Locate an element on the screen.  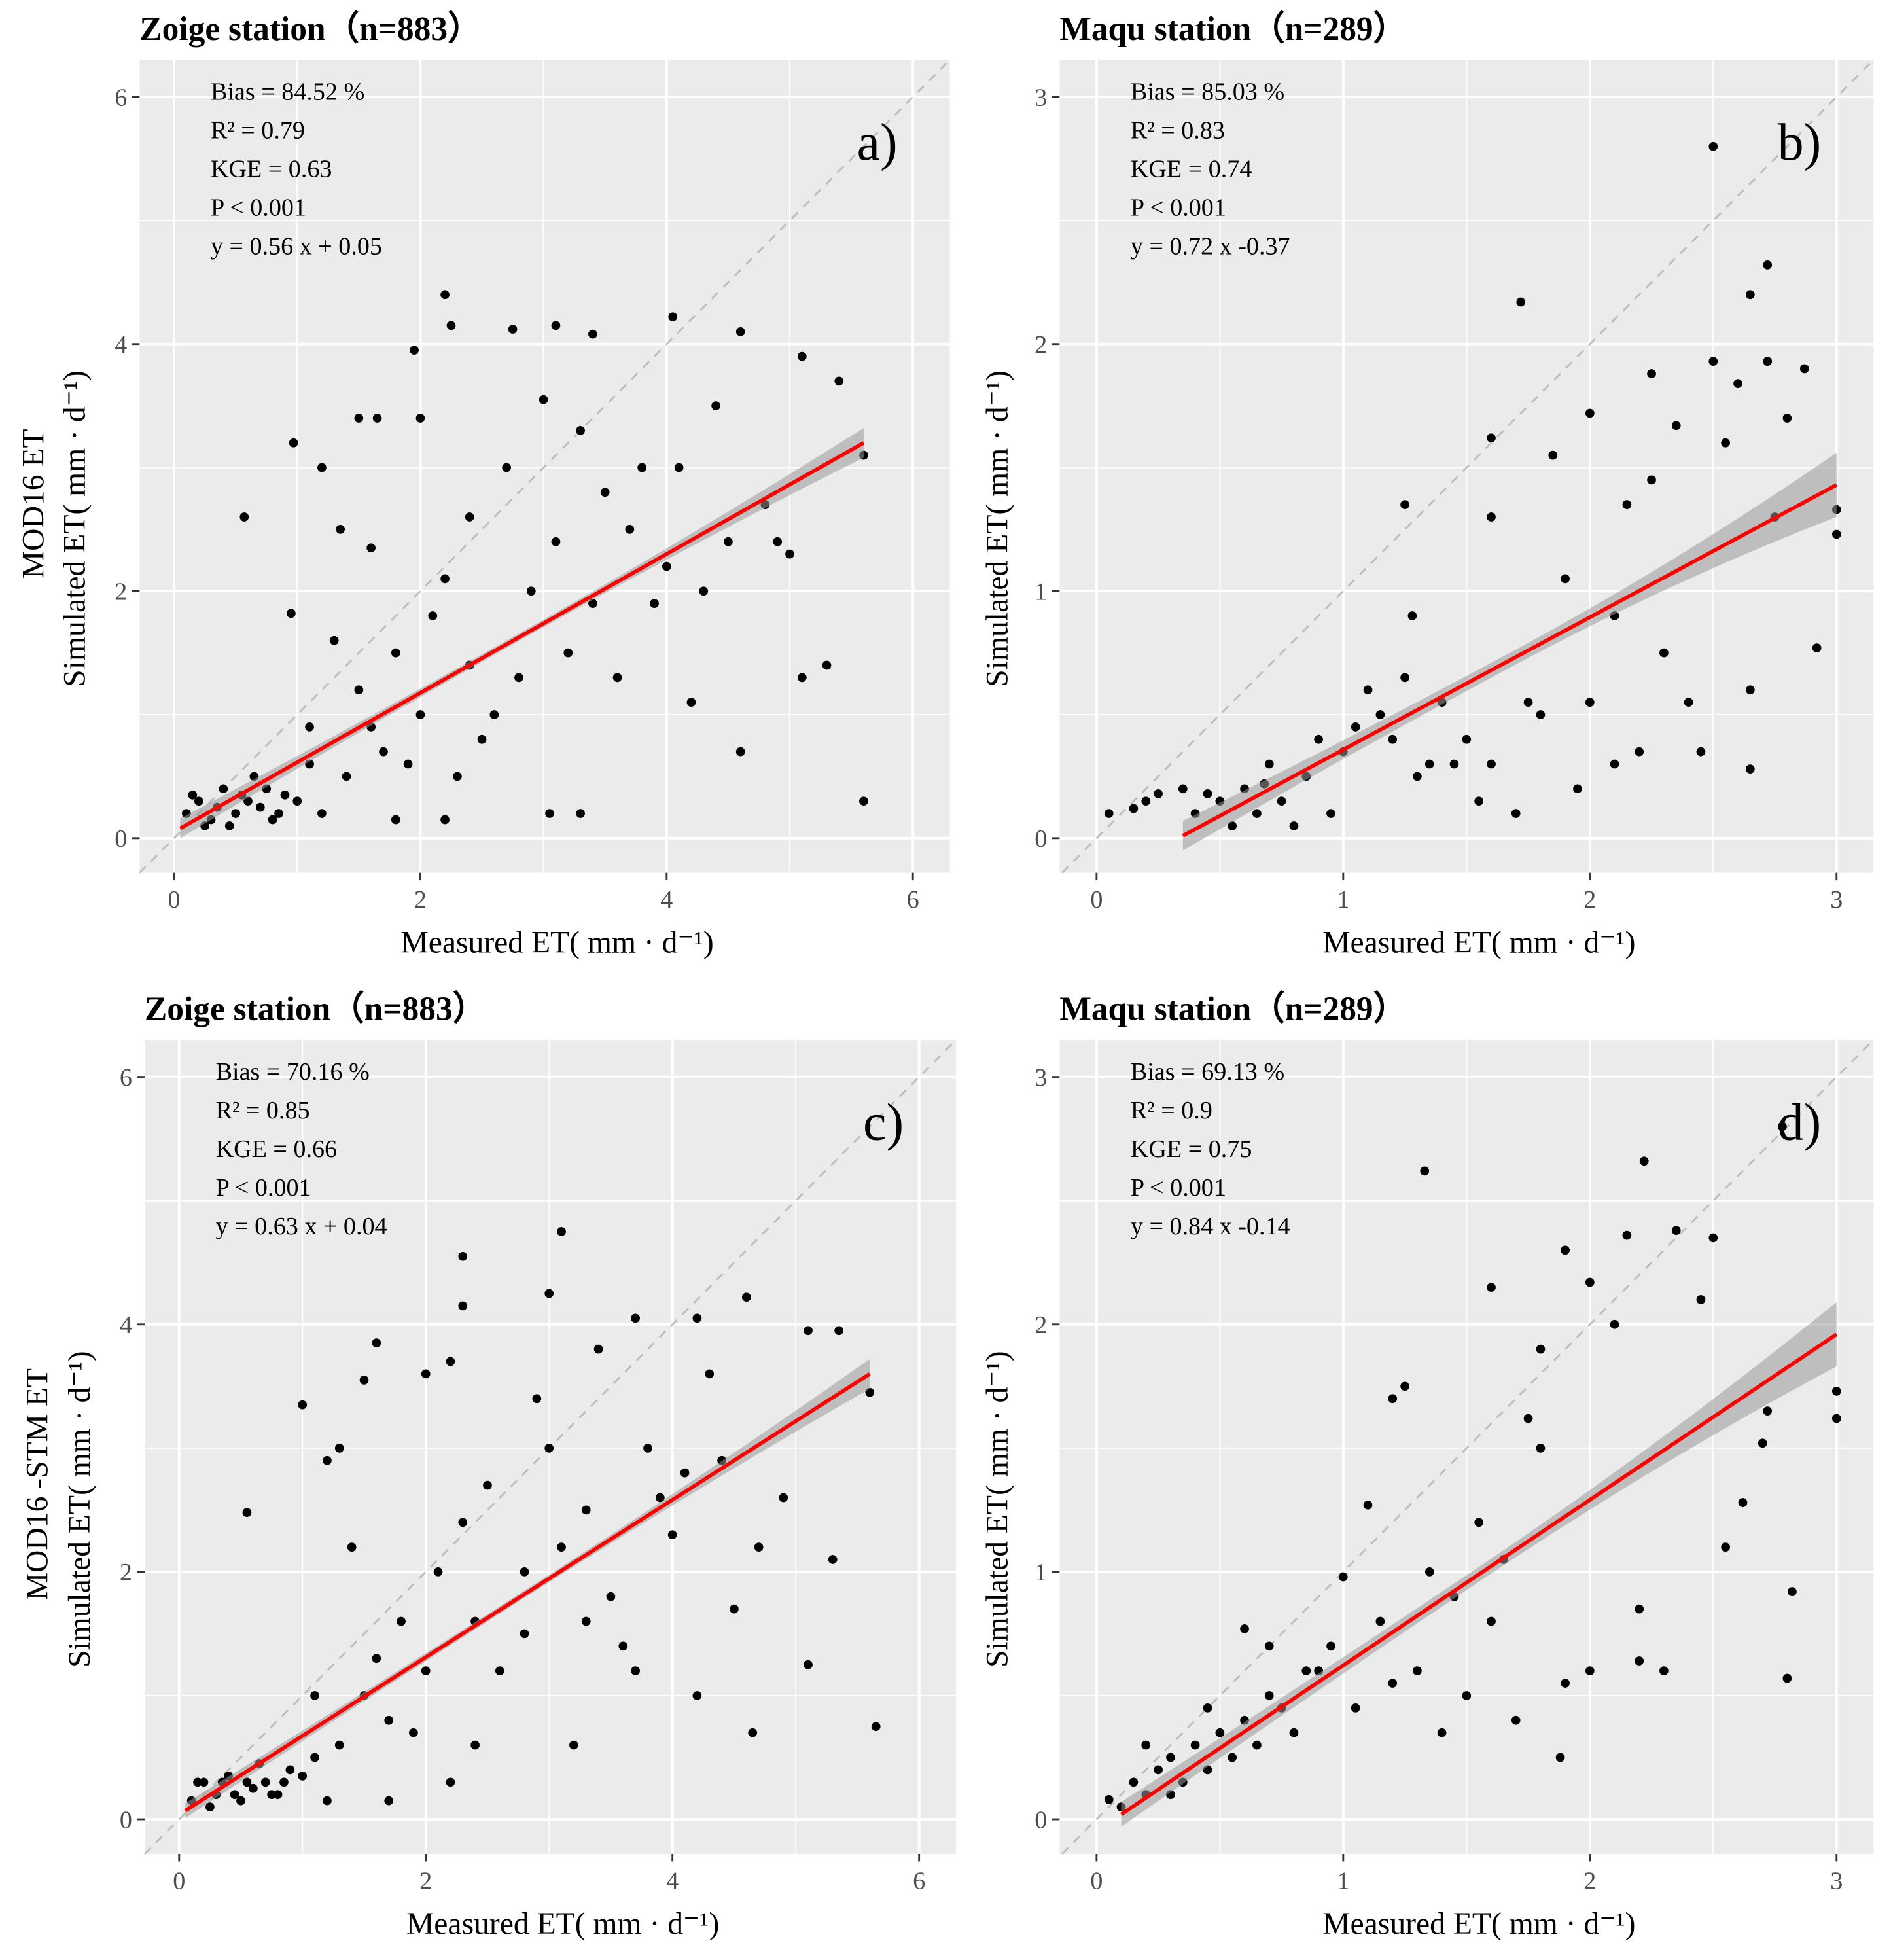
stat-line: Bias = 84.52 % is located at coordinates (287, 92).